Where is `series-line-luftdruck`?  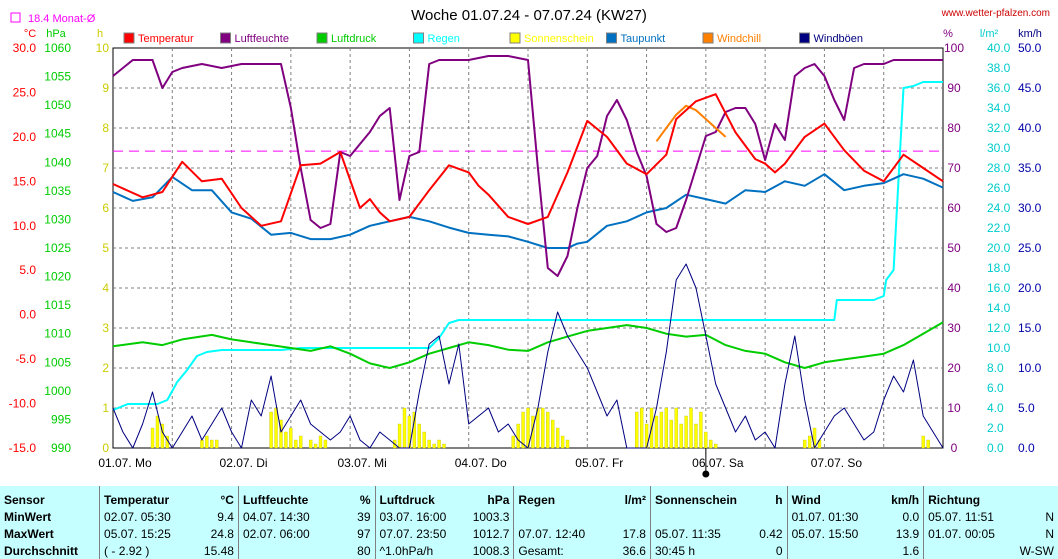 series-line-luftdruck is located at coordinates (528, 345).